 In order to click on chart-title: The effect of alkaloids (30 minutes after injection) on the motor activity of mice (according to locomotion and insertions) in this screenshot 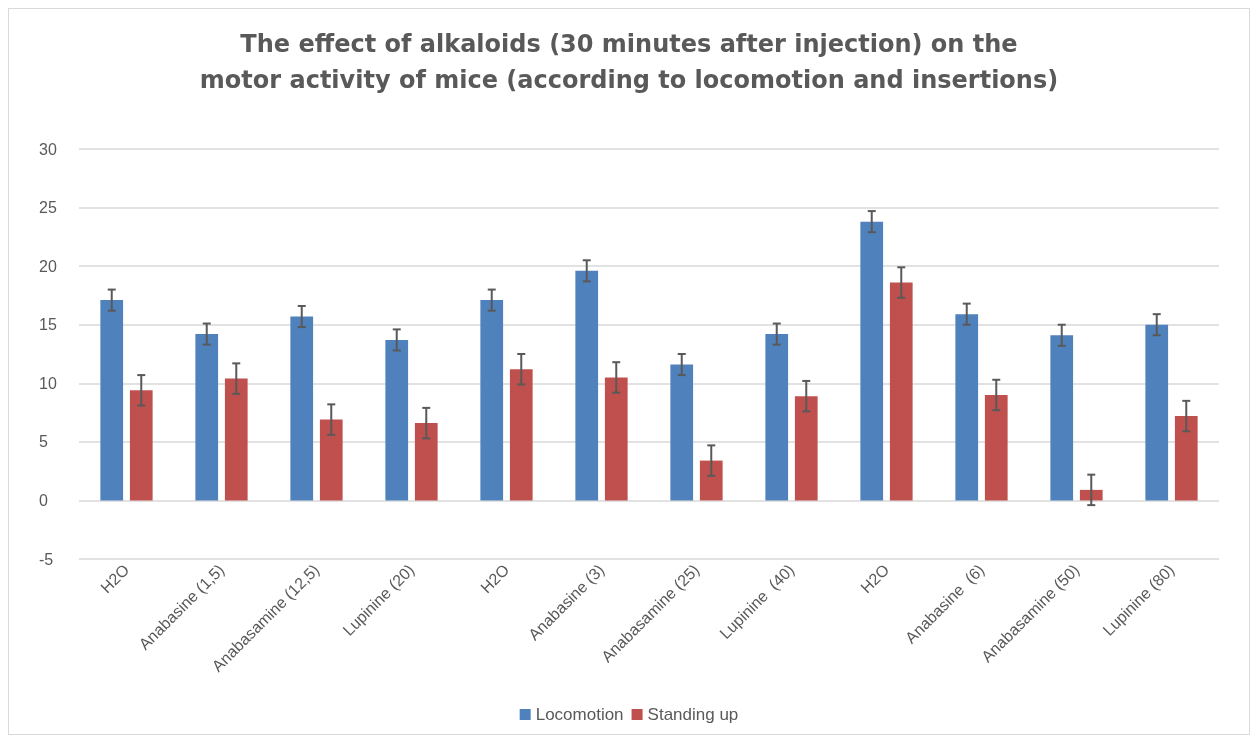, I will do `click(629, 62)`.